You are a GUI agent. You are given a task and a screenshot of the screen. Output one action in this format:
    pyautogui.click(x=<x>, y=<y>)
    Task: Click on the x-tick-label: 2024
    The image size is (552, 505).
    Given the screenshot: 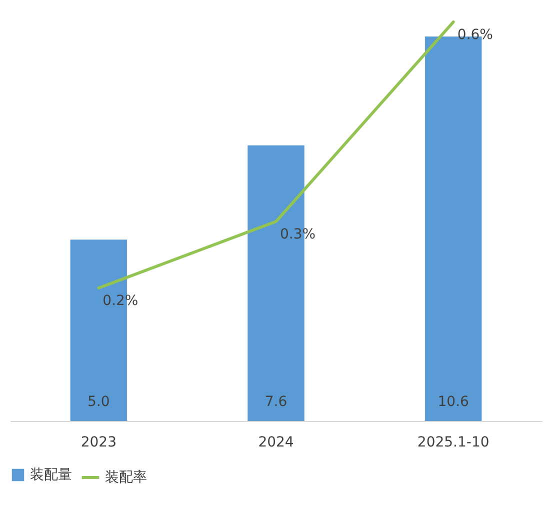 What is the action you would take?
    pyautogui.click(x=276, y=442)
    